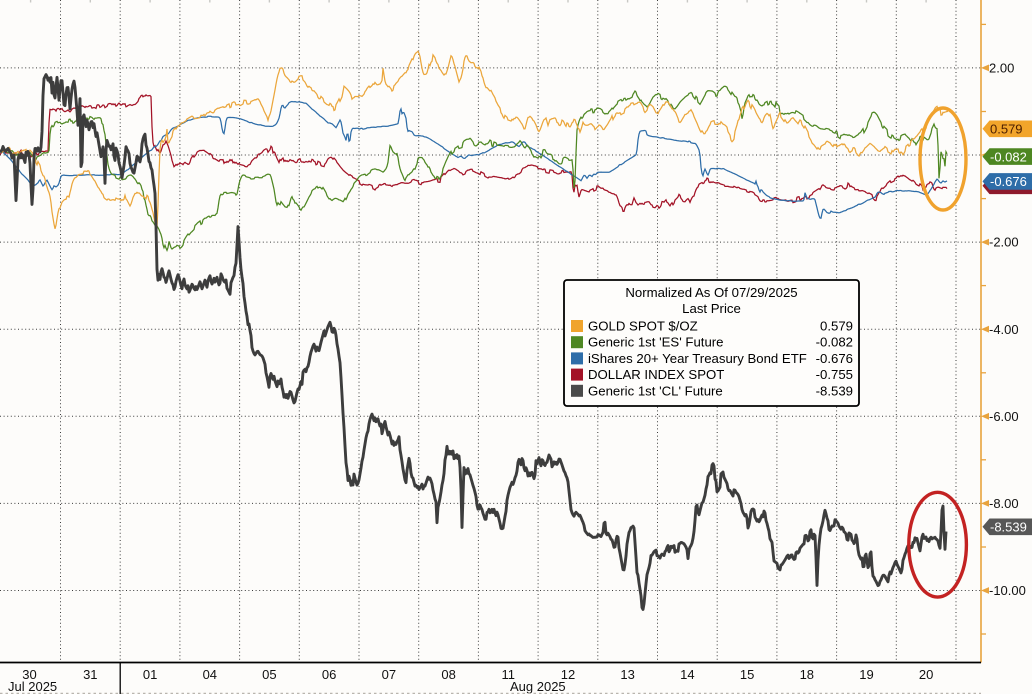 This screenshot has width=1032, height=694. I want to click on svg-text: 12, so click(568, 674).